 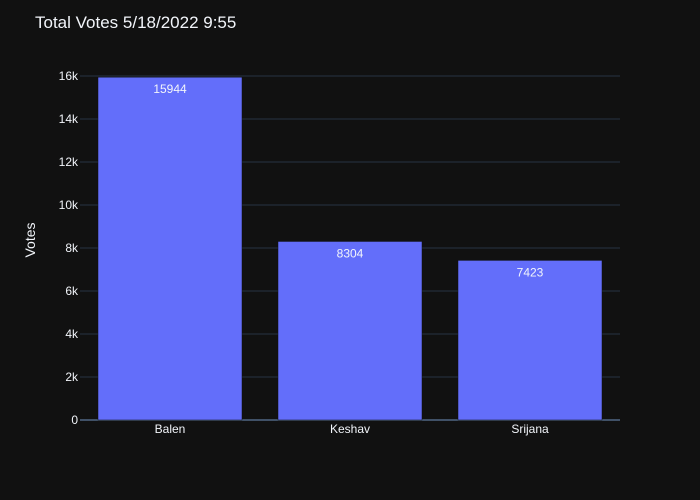 What do you see at coordinates (72, 291) in the screenshot?
I see `y-tick-label: 6k` at bounding box center [72, 291].